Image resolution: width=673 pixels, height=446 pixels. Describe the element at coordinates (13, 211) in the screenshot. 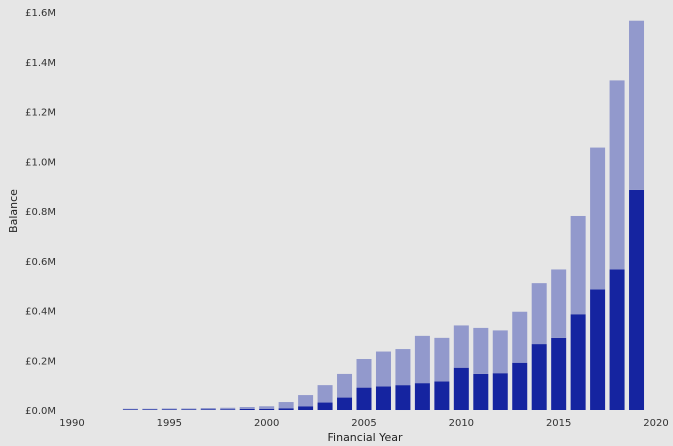

I see `y-axis-title: Balance` at that location.